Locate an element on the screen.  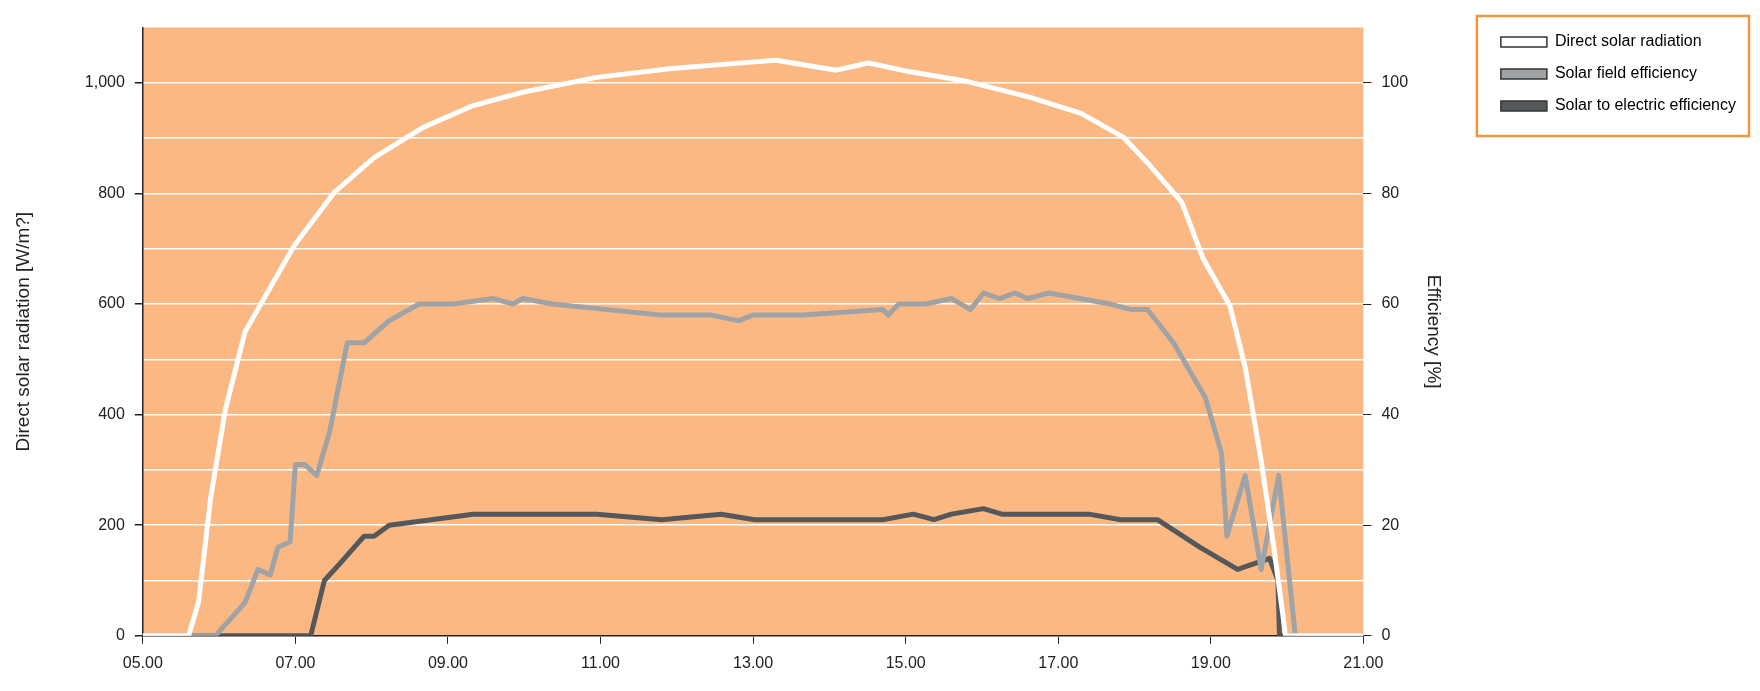
legend-label: Solar to electric efficiency is located at coordinates (1645, 105).